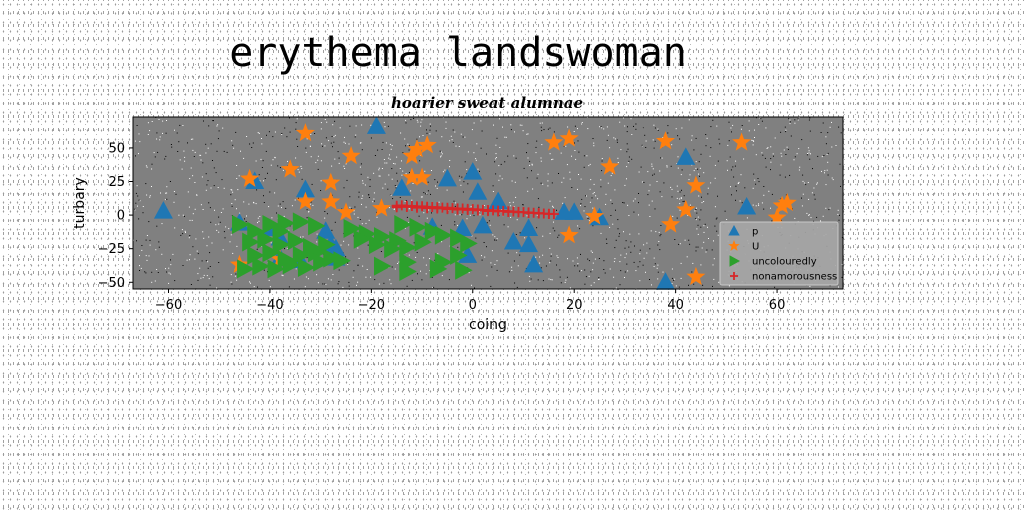 The image size is (1024, 512). I want to click on chart-subtitle: hoarier sweat alumnae, so click(487, 103).